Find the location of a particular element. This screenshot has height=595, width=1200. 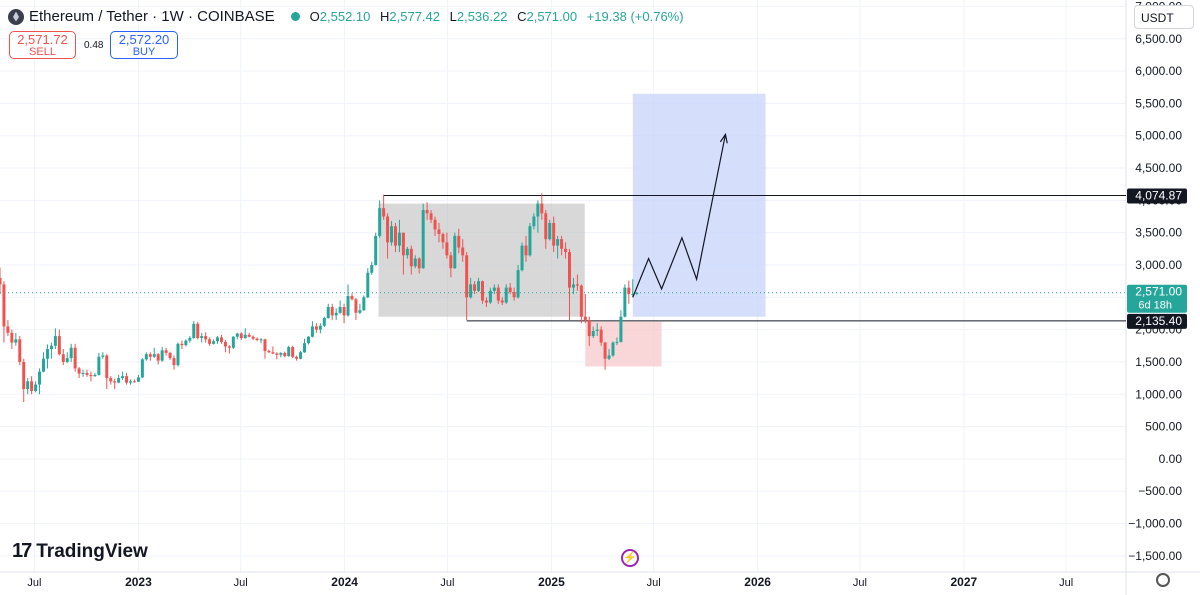

price-marker is located at coordinates (1157, 321).